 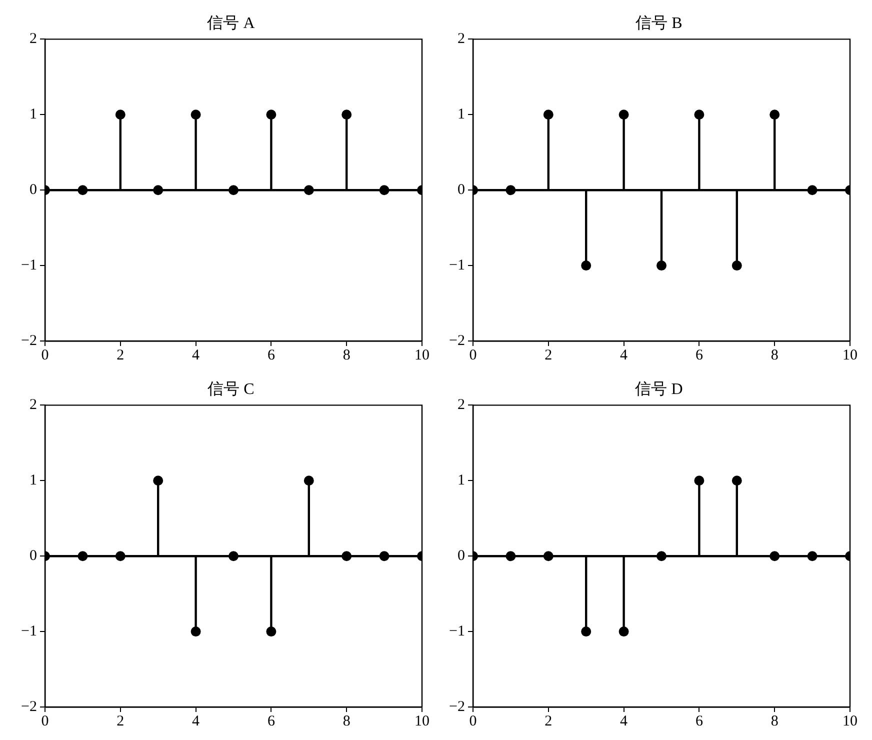 What do you see at coordinates (231, 23) in the screenshot?
I see `chart-title: 信号 A` at bounding box center [231, 23].